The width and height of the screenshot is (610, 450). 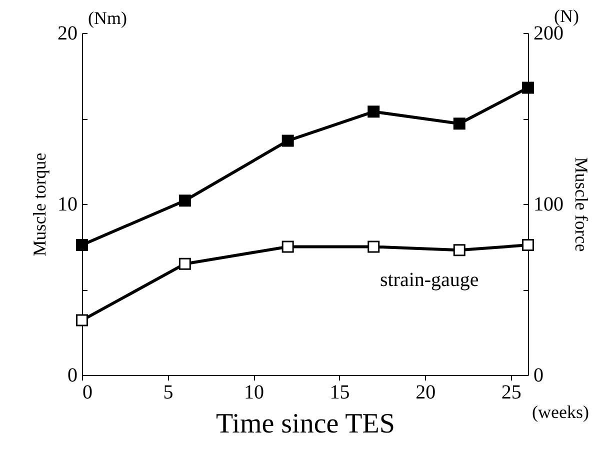 I want to click on x-tick-label: 25, so click(x=511, y=393).